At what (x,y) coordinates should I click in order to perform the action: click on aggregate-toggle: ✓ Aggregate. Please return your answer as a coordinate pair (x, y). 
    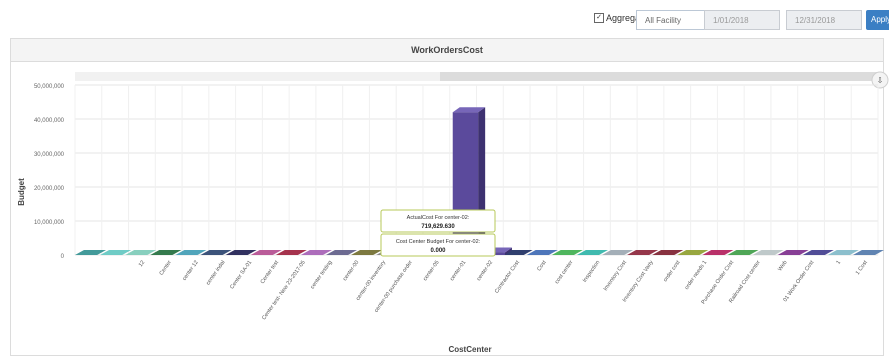
    Looking at the image, I should click on (621, 18).